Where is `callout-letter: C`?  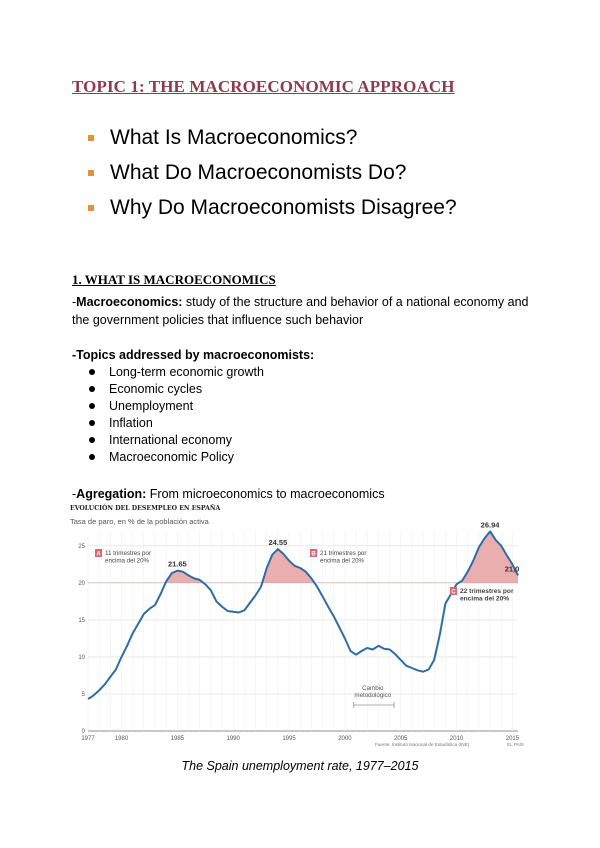
callout-letter: C is located at coordinates (453, 593).